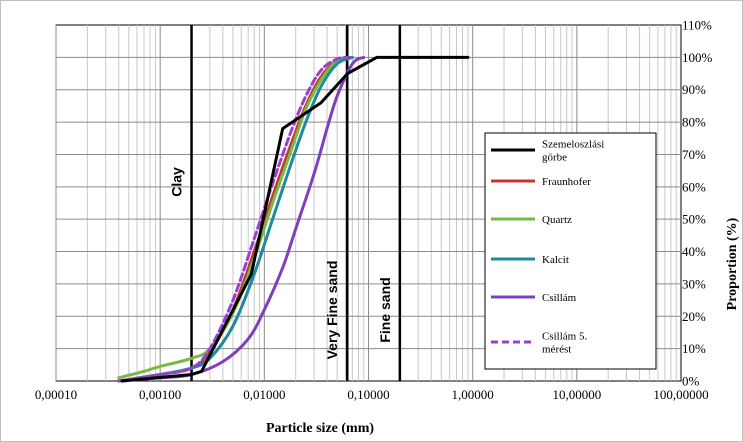 This screenshot has height=442, width=743. I want to click on y-tick-label: 0%, so click(691, 381).